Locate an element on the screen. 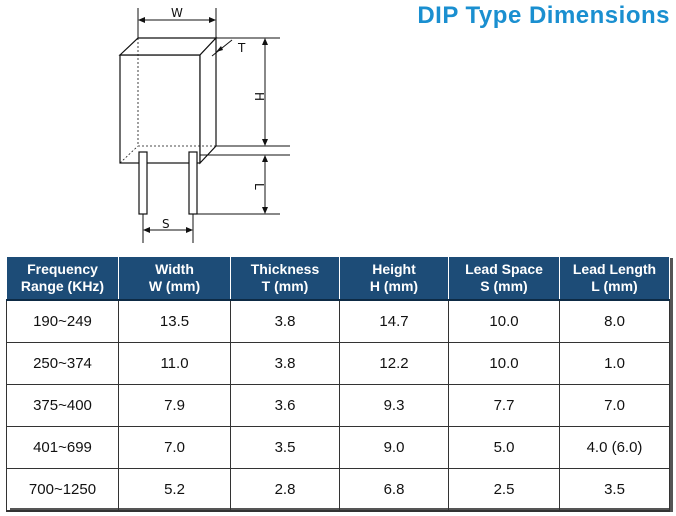 The image size is (676, 516). table-row: 375~400 7.9 3.6 9.3 7.7 7.0 is located at coordinates (338, 405).